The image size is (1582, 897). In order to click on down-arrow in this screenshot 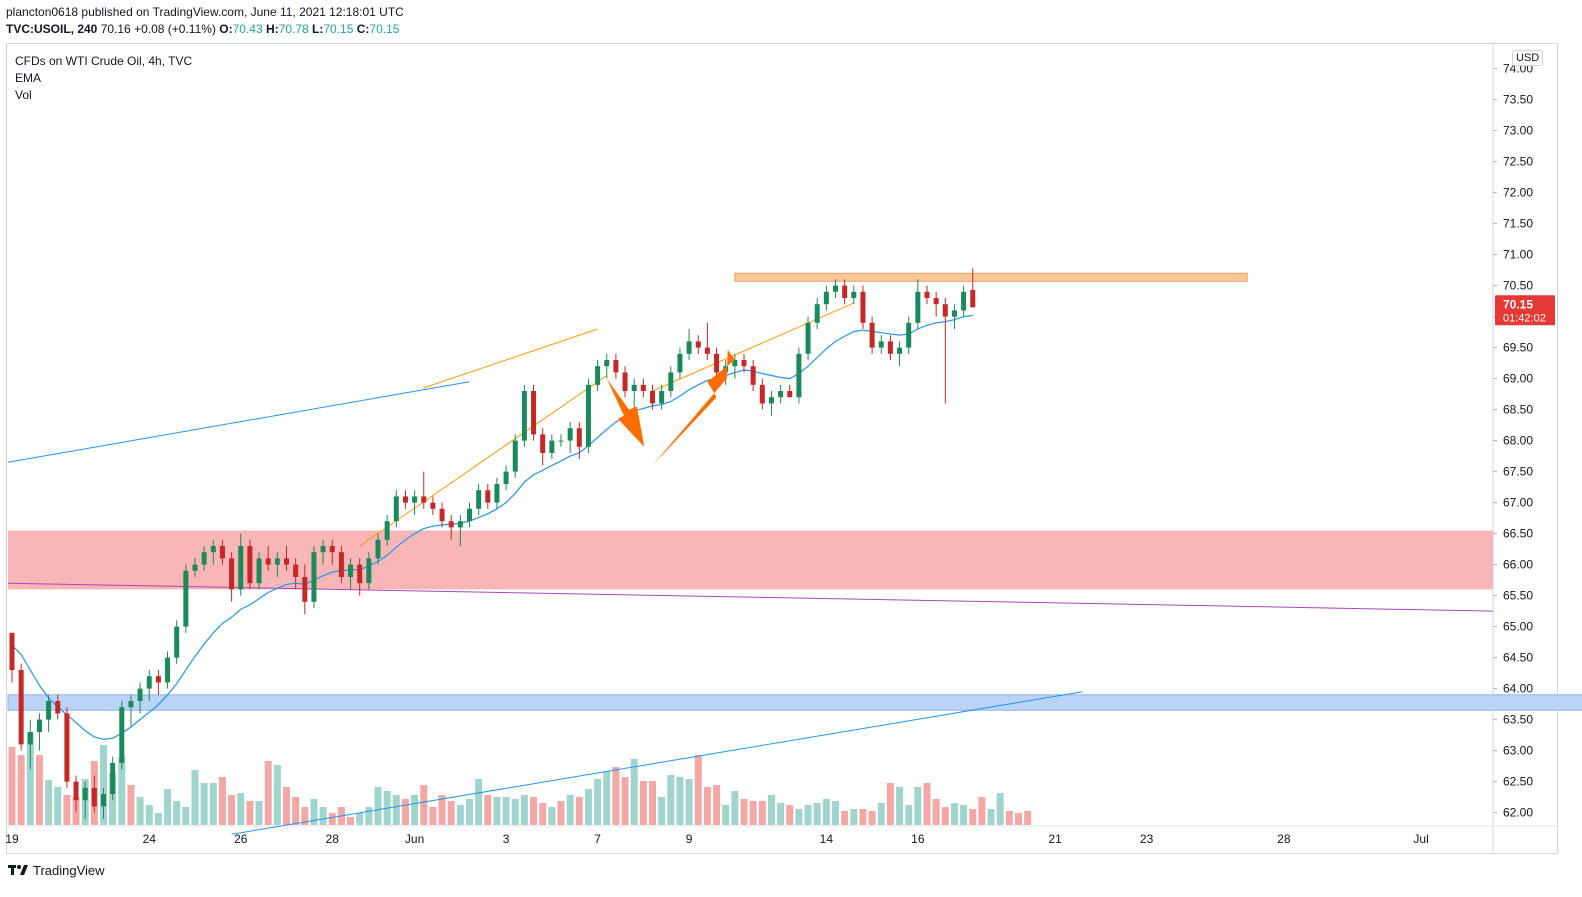, I will do `click(625, 412)`.